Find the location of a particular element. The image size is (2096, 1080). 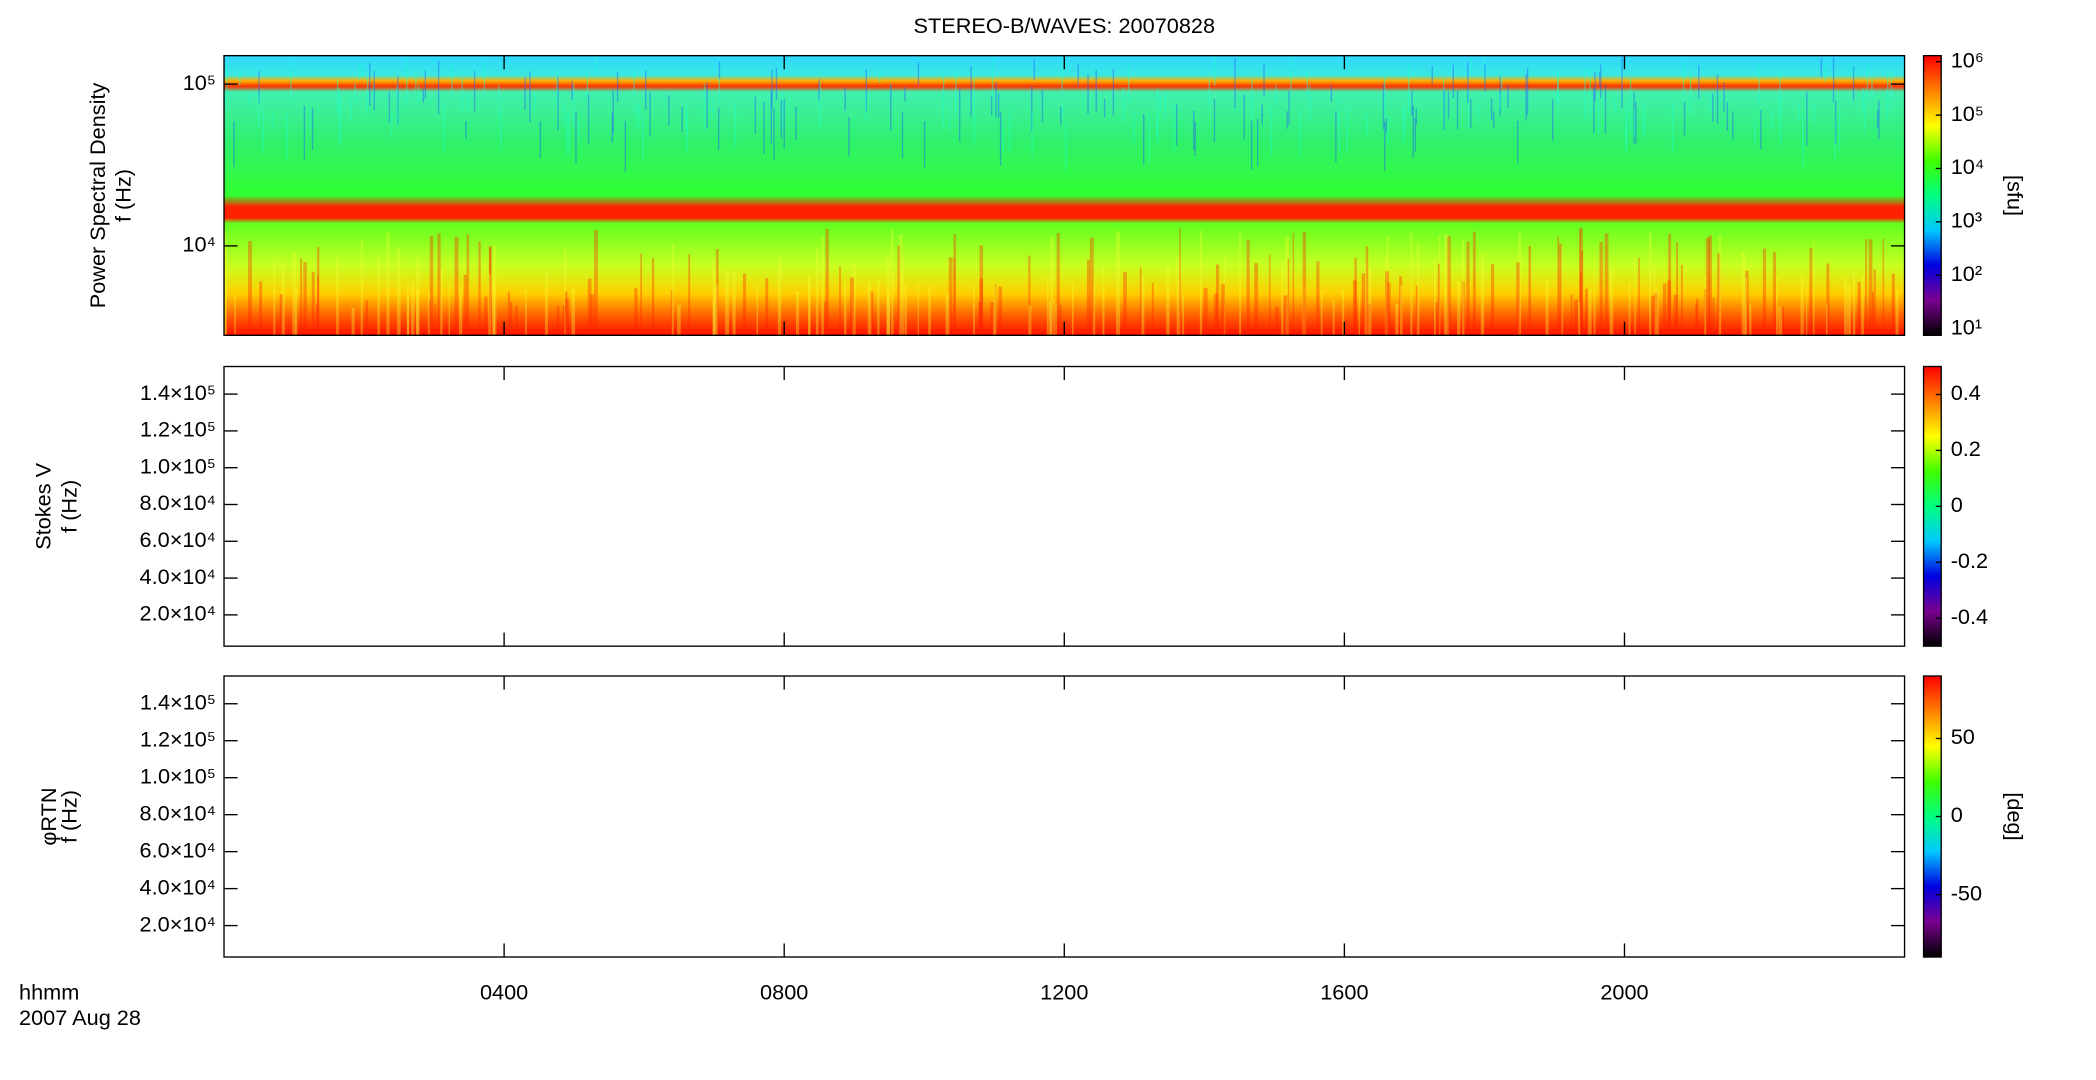

colorbar-tick-label: 0.2 is located at coordinates (1966, 448).